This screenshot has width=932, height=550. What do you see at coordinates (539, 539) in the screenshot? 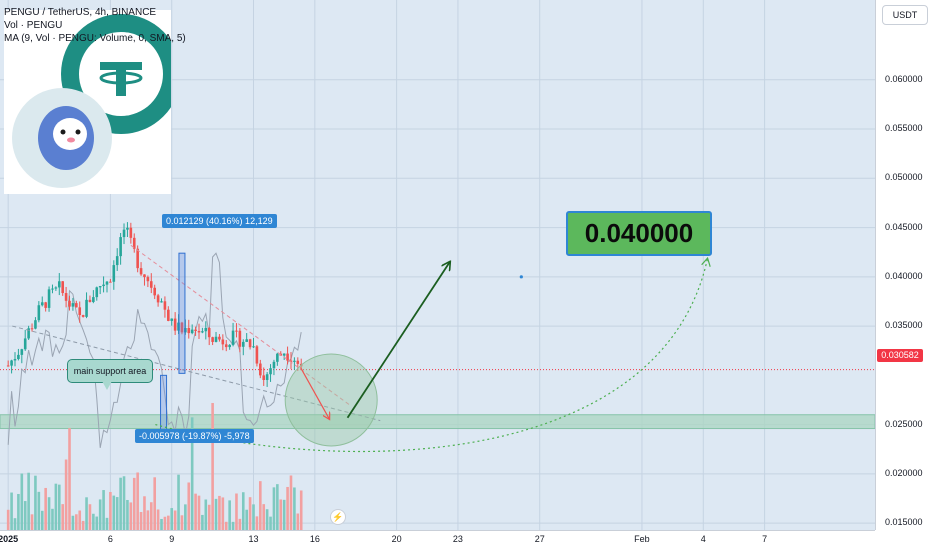
I see `x-tick-label: 27` at bounding box center [539, 539].